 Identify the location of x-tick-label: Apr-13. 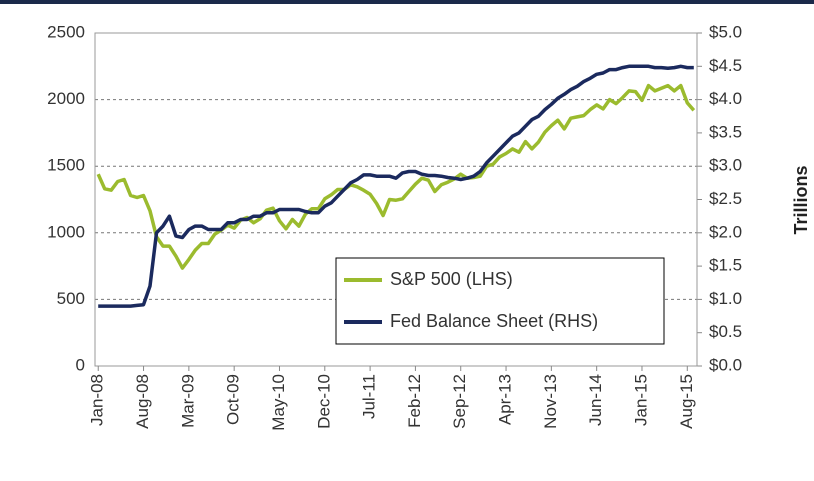
(505, 399).